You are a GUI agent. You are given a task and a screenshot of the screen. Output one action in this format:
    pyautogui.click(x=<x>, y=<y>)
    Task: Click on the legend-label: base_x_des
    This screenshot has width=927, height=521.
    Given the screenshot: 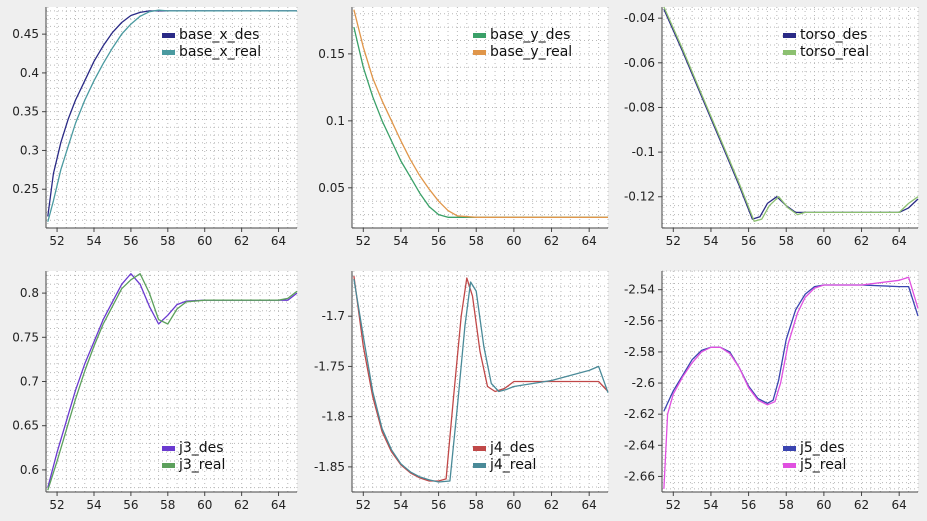 What is the action you would take?
    pyautogui.click(x=219, y=35)
    